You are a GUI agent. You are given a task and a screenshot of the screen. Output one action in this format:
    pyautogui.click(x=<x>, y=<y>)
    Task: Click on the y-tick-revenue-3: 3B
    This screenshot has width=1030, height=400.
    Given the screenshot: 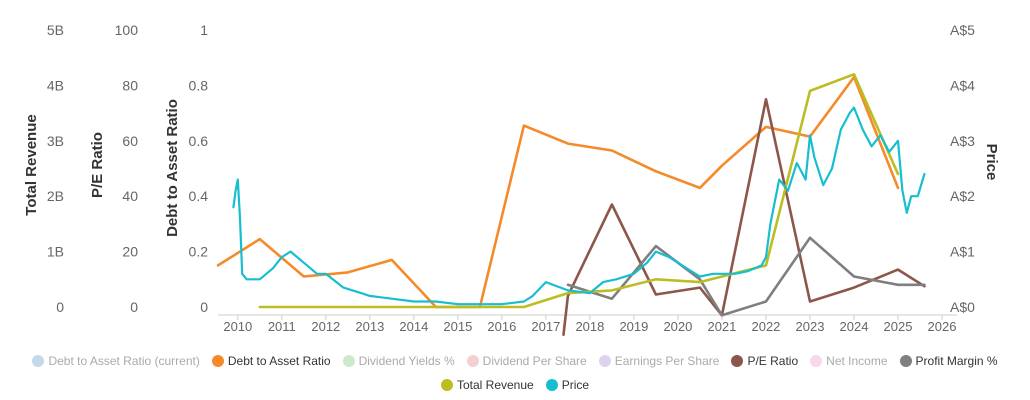 What is the action you would take?
    pyautogui.click(x=55, y=141)
    